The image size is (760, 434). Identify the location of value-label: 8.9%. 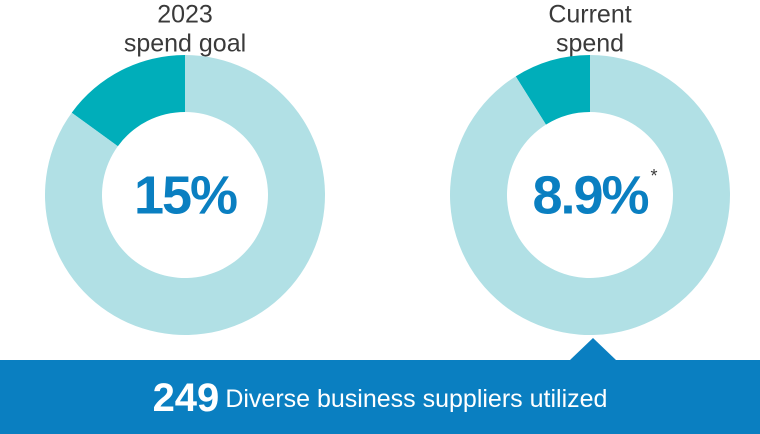
(590, 195).